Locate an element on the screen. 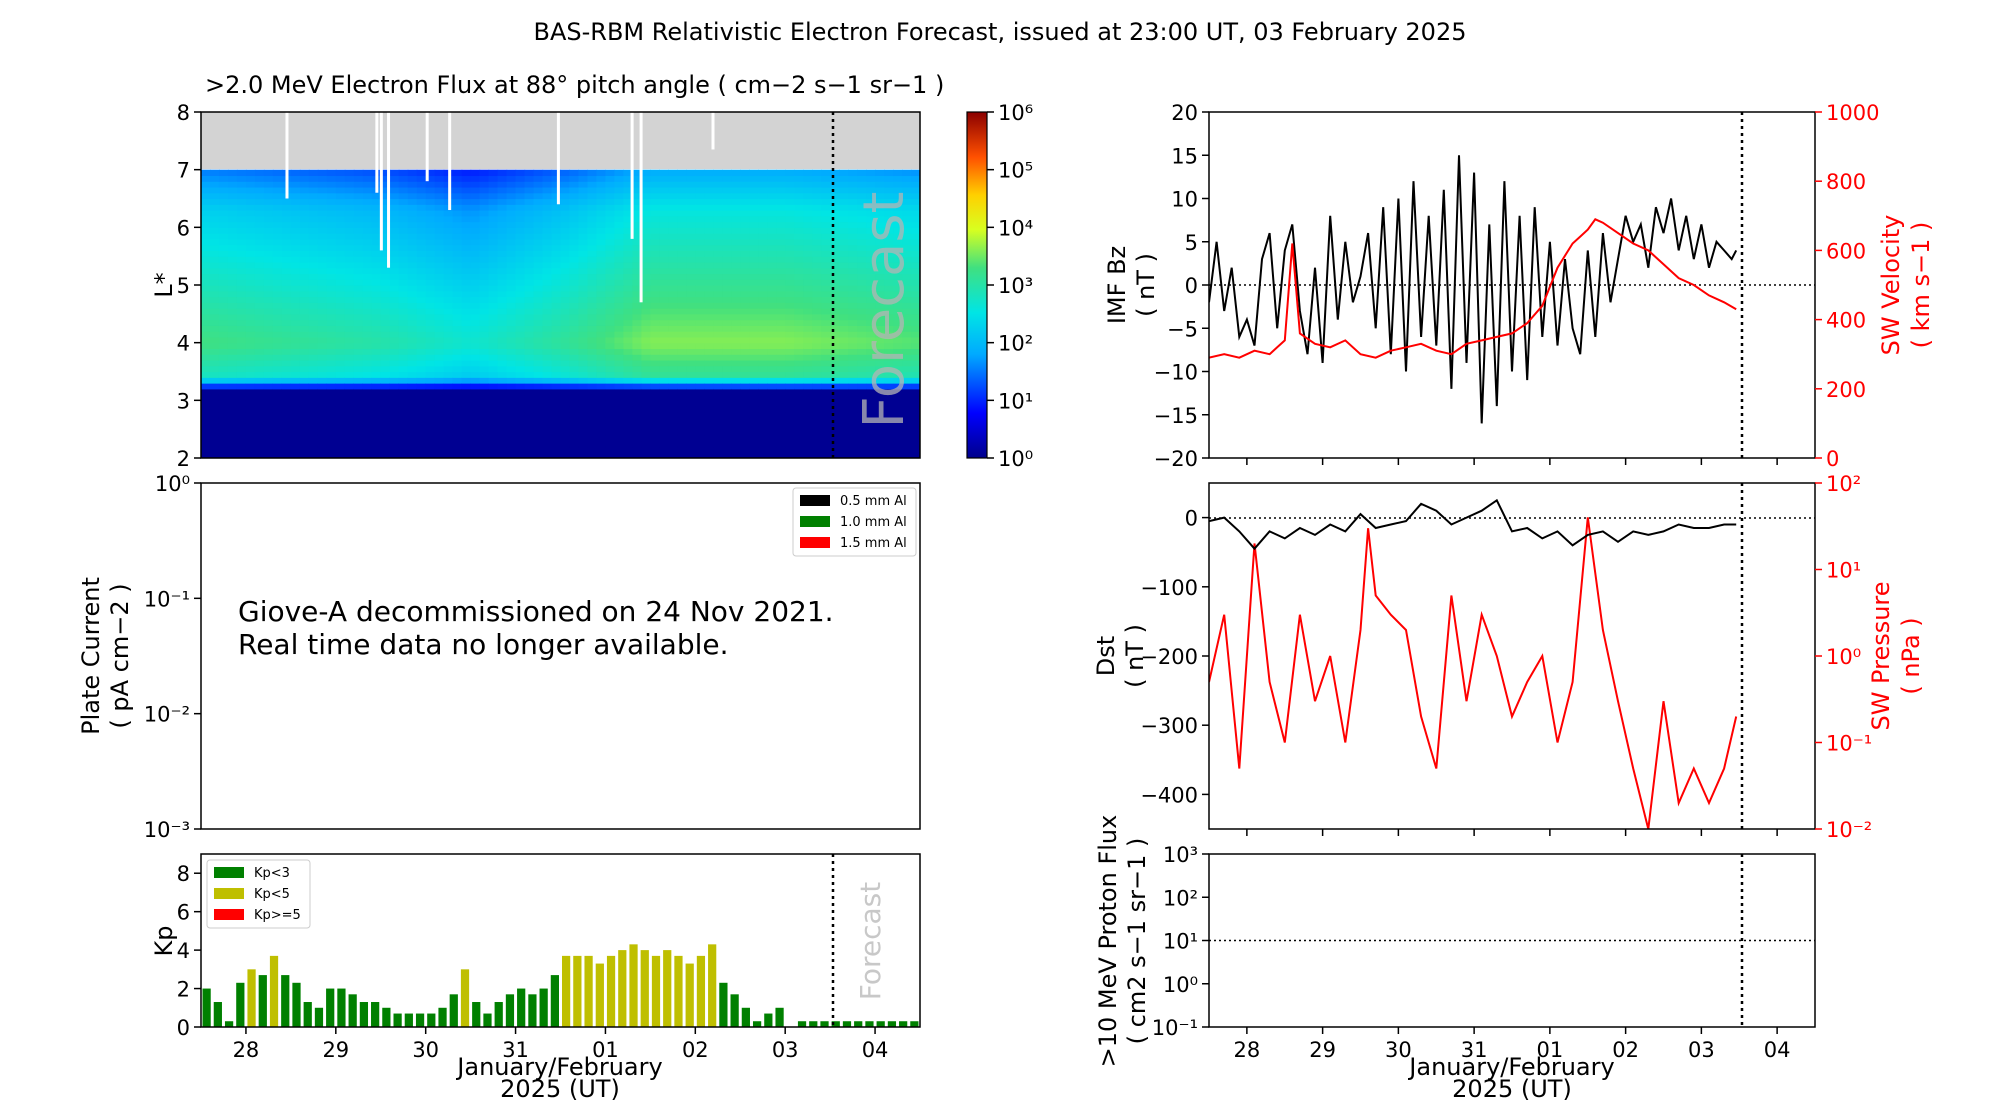 This screenshot has width=2000, height=1100. kp-bar is located at coordinates (644, 988).